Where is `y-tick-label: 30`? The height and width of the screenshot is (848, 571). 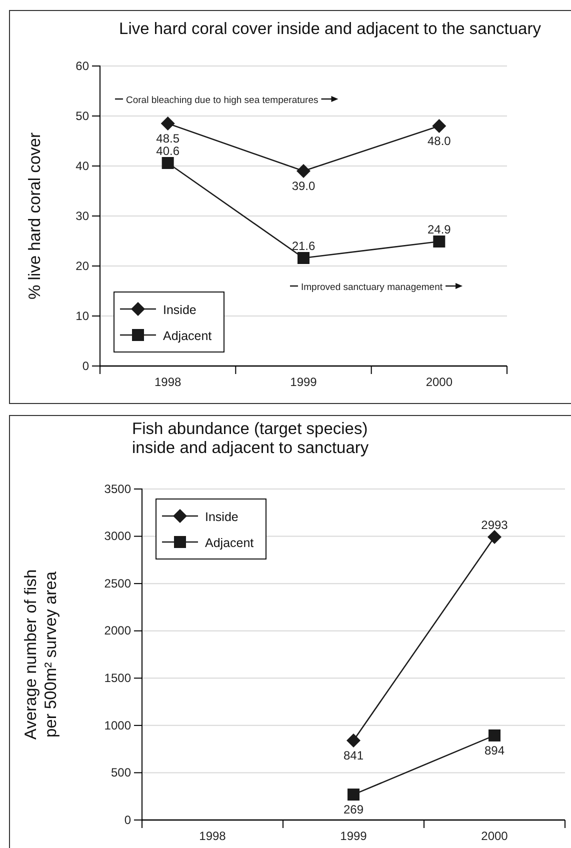 y-tick-label: 30 is located at coordinates (83, 215).